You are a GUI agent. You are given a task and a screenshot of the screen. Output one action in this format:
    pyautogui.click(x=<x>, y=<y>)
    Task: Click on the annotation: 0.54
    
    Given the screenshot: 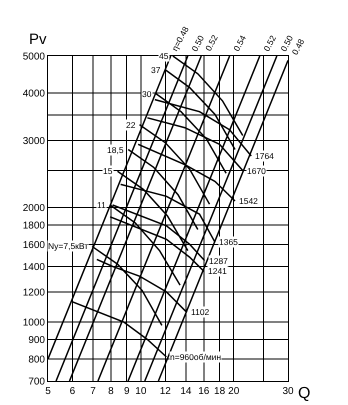 What is the action you would take?
    pyautogui.click(x=239, y=43)
    